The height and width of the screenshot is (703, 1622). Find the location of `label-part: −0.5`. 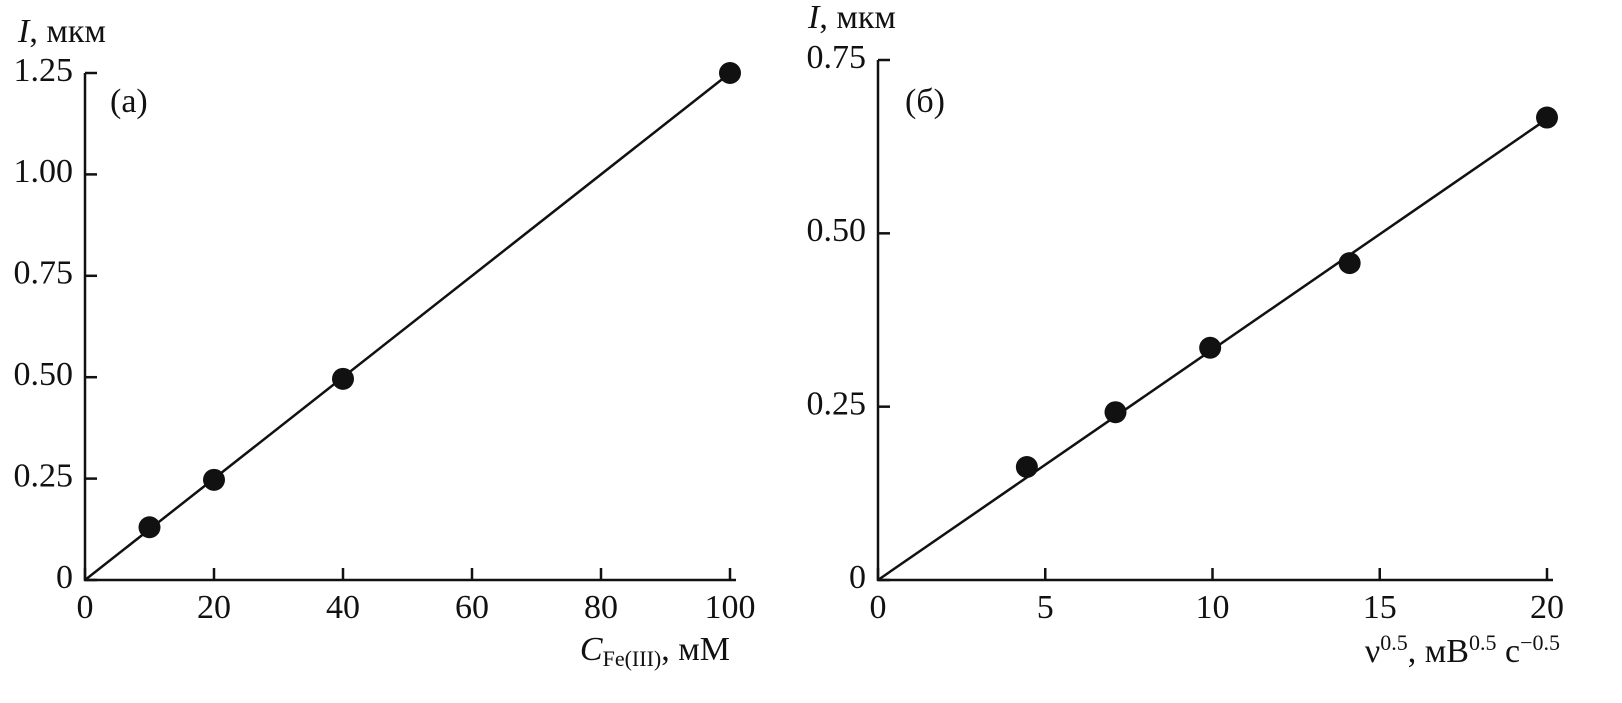

label-part: −0.5 is located at coordinates (1540, 642).